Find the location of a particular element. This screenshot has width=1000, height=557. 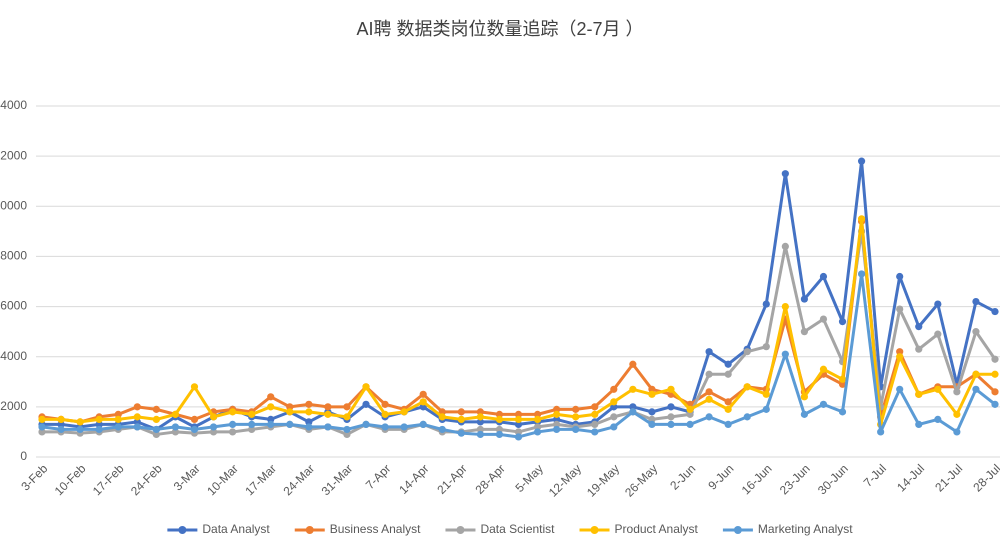

x-tick-label: 24-Feb is located at coordinates (146, 479).